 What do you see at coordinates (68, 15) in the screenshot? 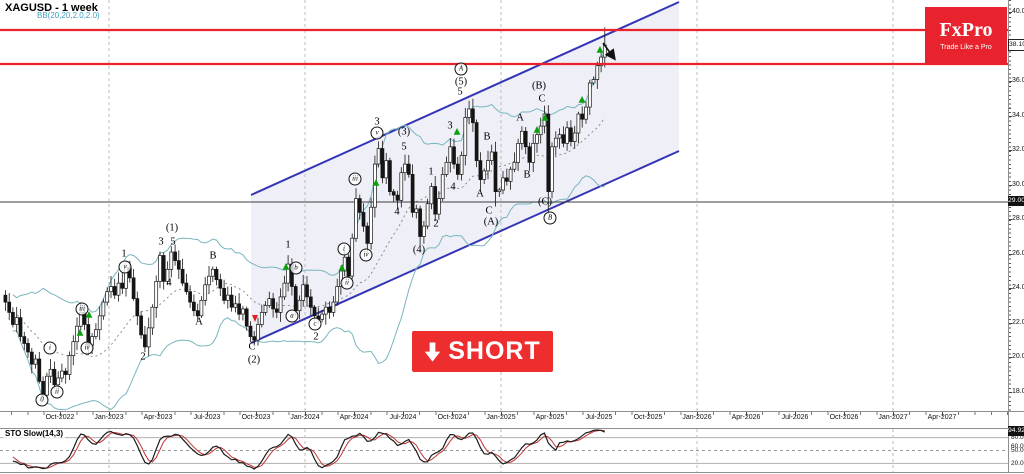
I see `bollinger-indicator-label: BB(20,20,2.0,2.0)` at bounding box center [68, 15].